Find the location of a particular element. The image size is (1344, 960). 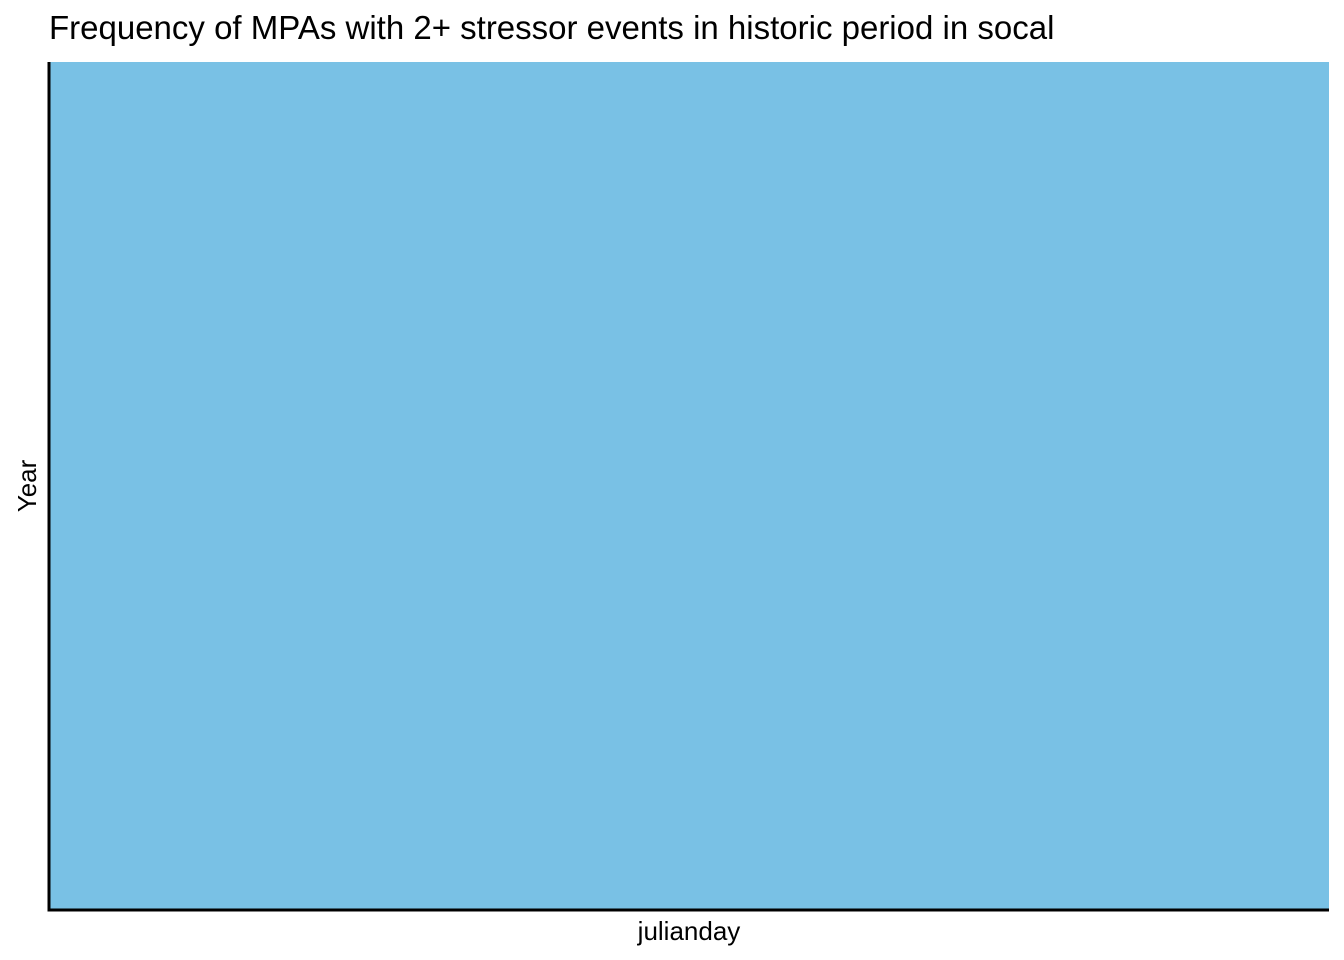

x-axis-label: julianday is located at coordinates (689, 931).